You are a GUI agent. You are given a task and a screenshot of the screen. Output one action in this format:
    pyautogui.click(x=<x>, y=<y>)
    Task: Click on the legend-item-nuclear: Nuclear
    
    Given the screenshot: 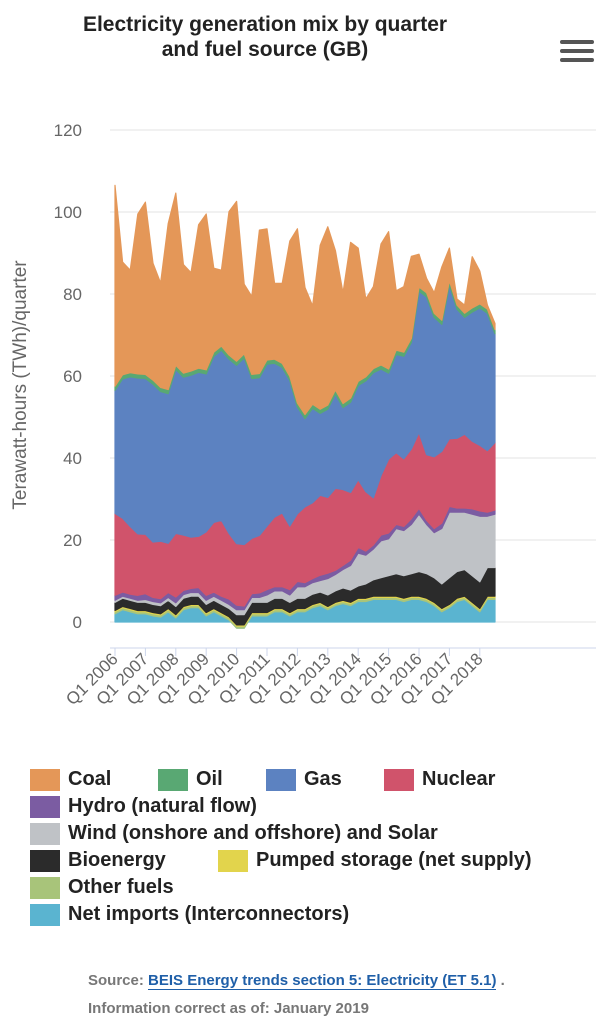 What is the action you would take?
    pyautogui.click(x=439, y=780)
    